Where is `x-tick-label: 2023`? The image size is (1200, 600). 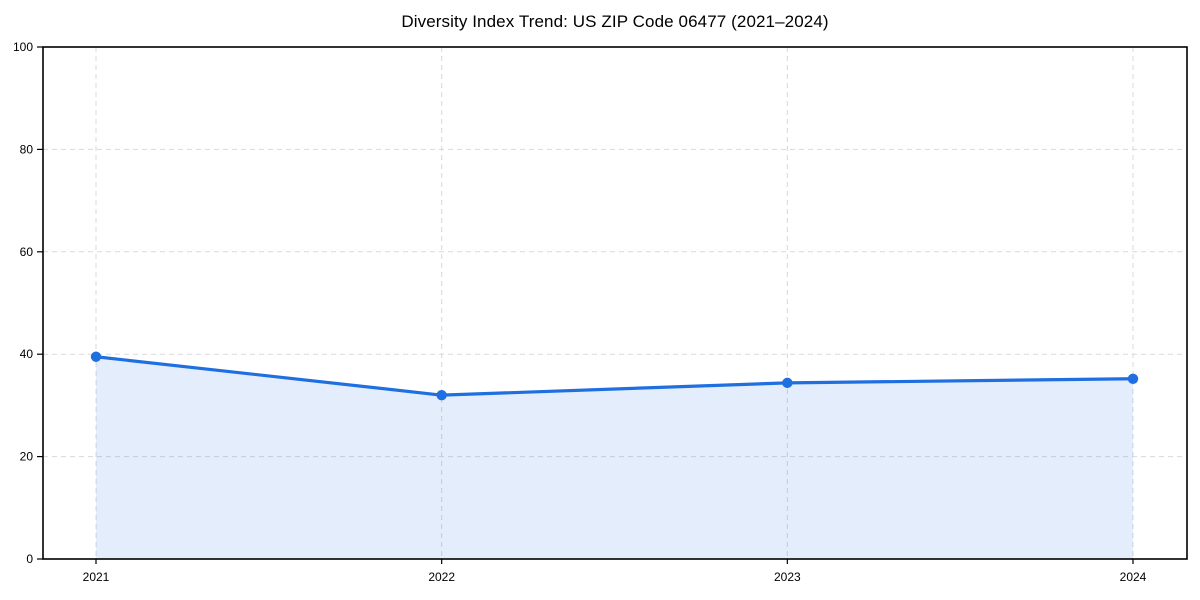
x-tick-label: 2023 is located at coordinates (787, 577).